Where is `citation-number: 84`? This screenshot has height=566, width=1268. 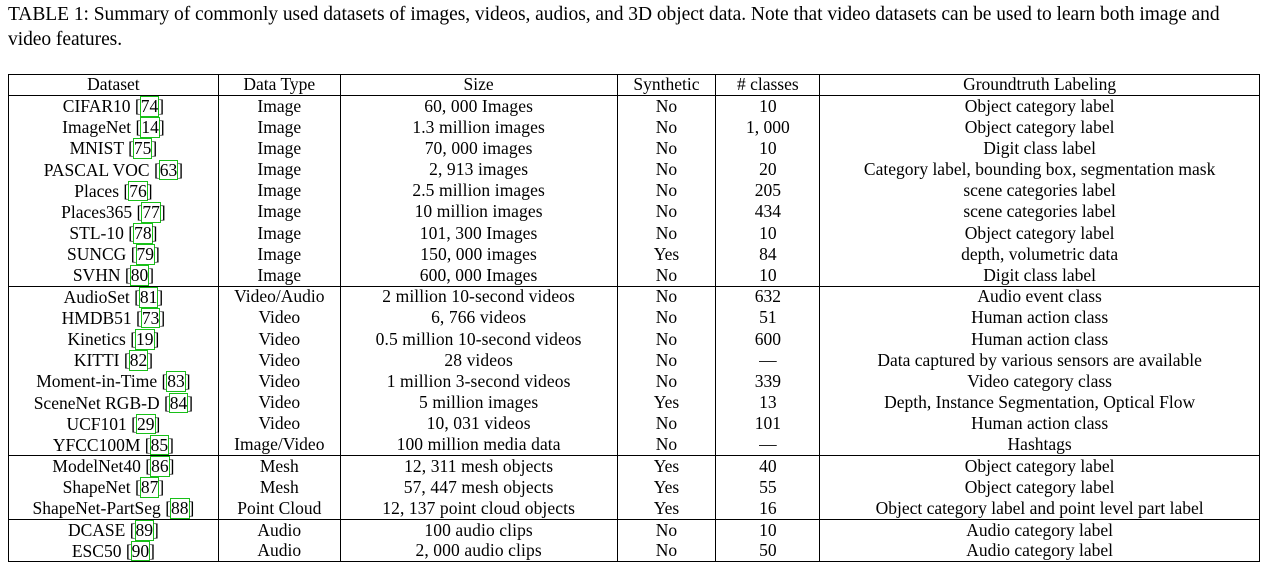
citation-number: 84 is located at coordinates (178, 403).